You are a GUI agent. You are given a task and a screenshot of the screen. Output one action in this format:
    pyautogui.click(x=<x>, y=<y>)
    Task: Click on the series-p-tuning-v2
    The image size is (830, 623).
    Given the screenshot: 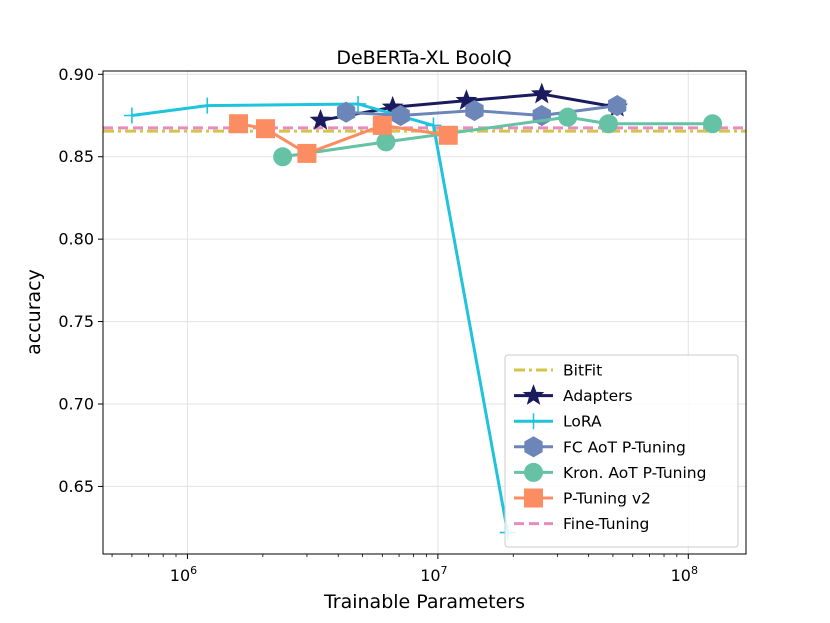 What is the action you would take?
    pyautogui.click(x=343, y=138)
    